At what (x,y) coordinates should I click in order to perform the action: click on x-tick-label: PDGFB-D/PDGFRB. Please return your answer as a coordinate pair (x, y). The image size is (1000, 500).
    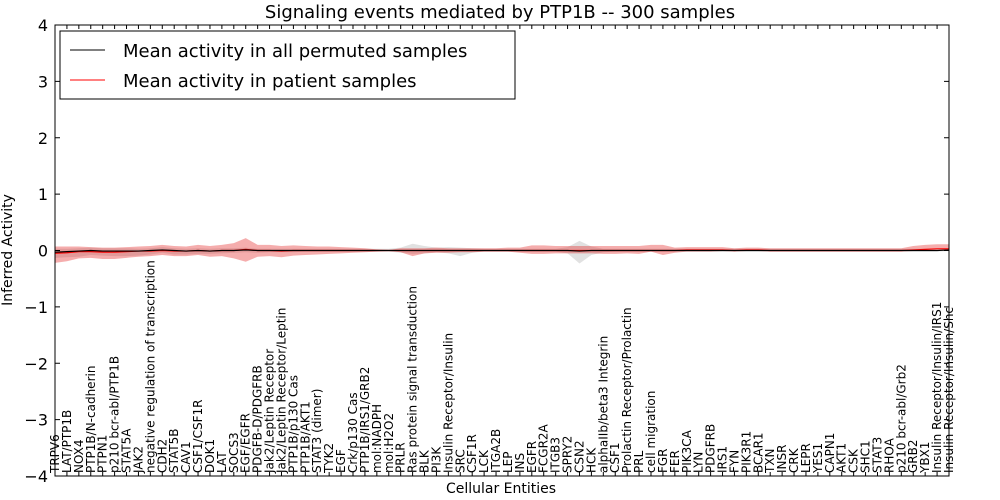
    Looking at the image, I should click on (258, 419).